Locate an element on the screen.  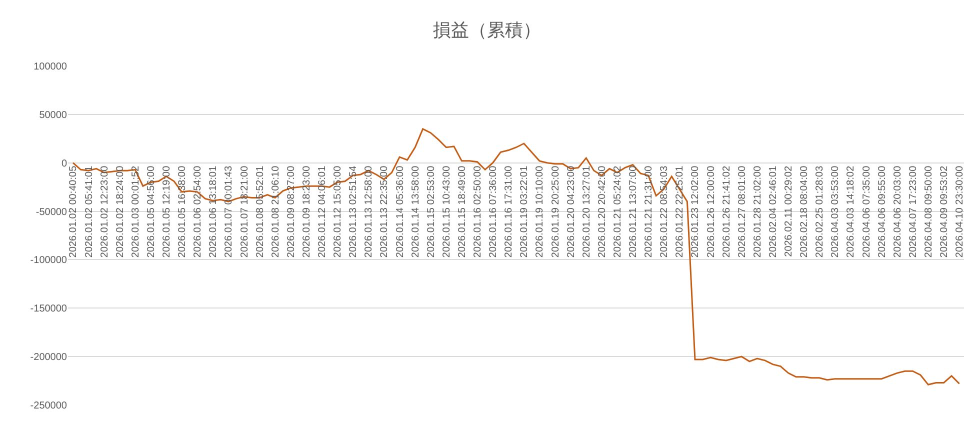
x-tick-label: 2026.01.20 13:27:01 is located at coordinates (586, 211).